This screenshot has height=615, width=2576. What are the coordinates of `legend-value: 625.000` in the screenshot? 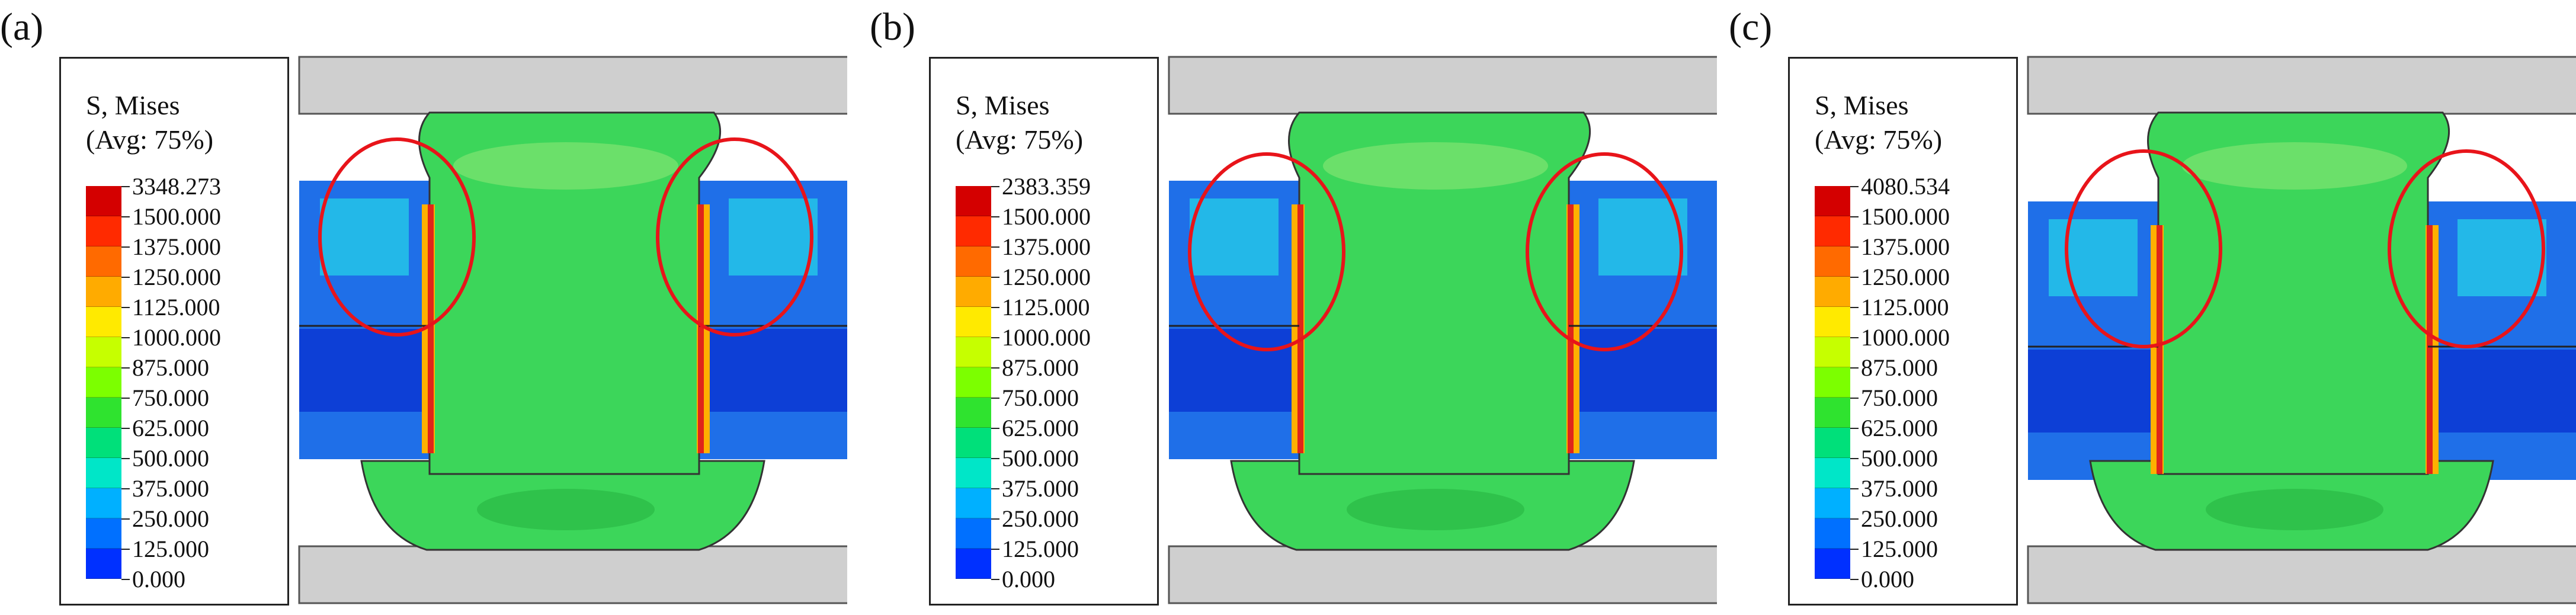 It's located at (170, 428).